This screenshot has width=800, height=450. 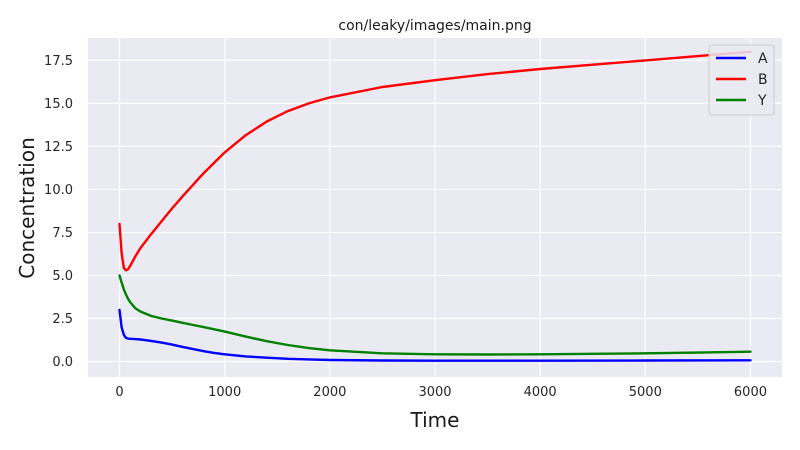 What do you see at coordinates (58, 212) in the screenshot?
I see `y-axis-ticks: 0.0 2.5 5.0 7.5 10.0 12.5 15.0 17.5` at bounding box center [58, 212].